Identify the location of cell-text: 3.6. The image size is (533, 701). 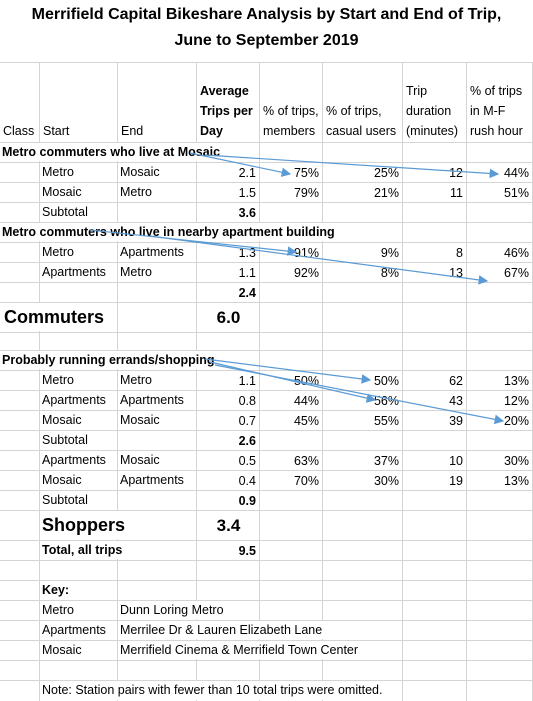
(247, 213).